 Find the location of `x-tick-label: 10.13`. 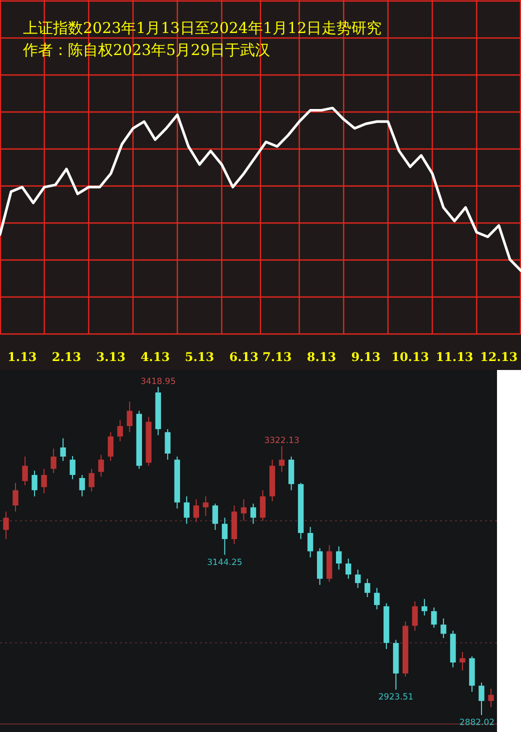

x-tick-label: 10.13 is located at coordinates (410, 357).